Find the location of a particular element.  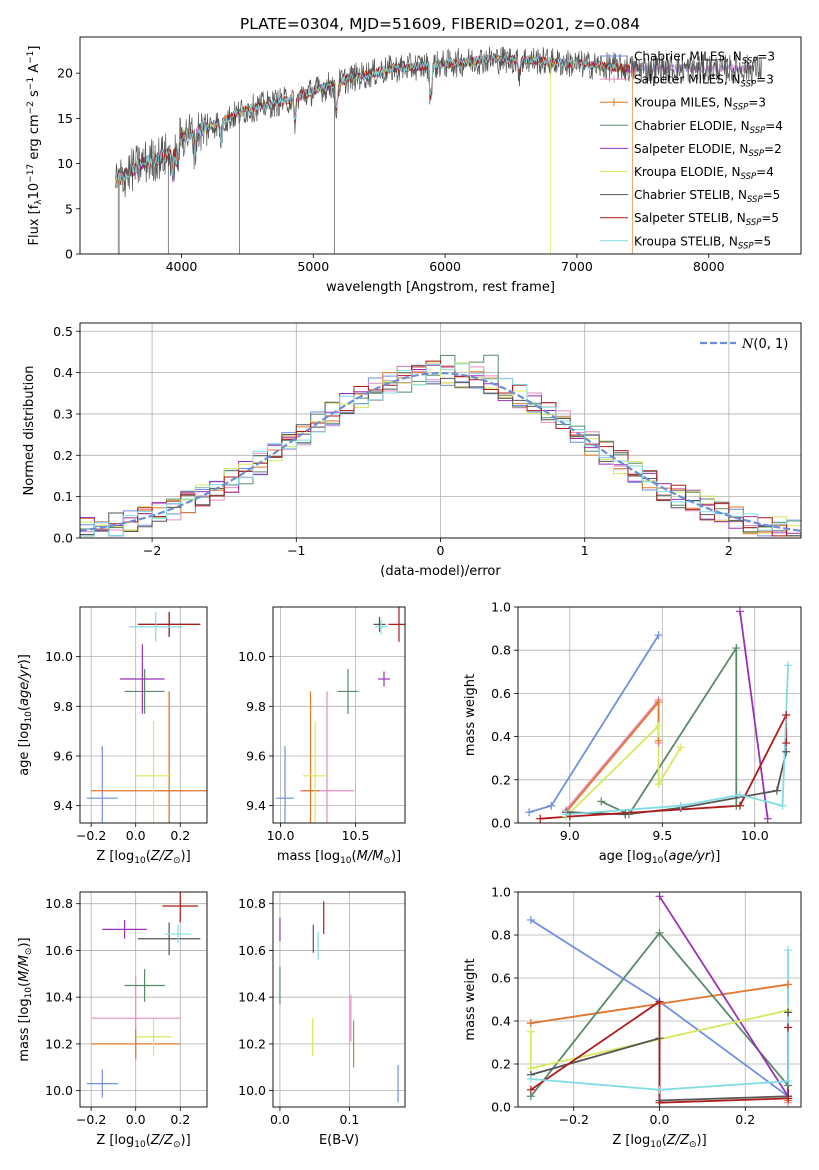

x-tick-label: 9.5 is located at coordinates (662, 835).